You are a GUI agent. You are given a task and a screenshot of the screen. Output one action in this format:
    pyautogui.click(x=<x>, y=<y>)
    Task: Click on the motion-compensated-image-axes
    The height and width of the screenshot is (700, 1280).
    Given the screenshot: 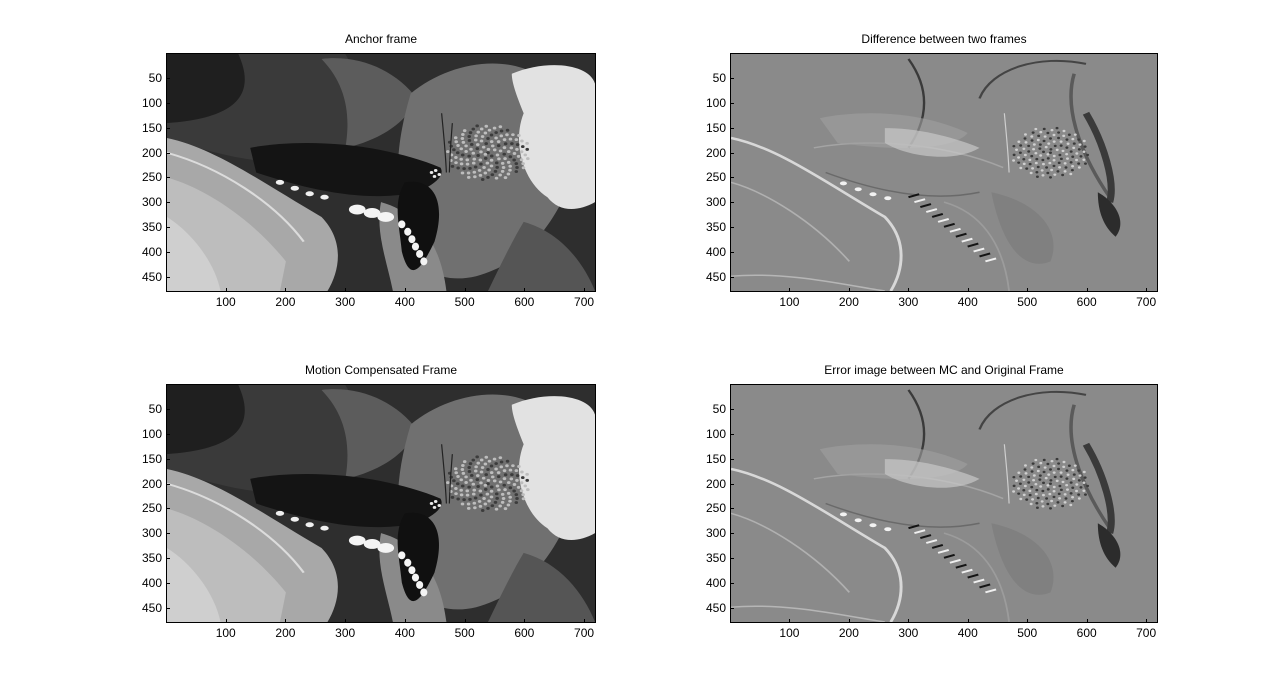 What is the action you would take?
    pyautogui.click(x=381, y=503)
    